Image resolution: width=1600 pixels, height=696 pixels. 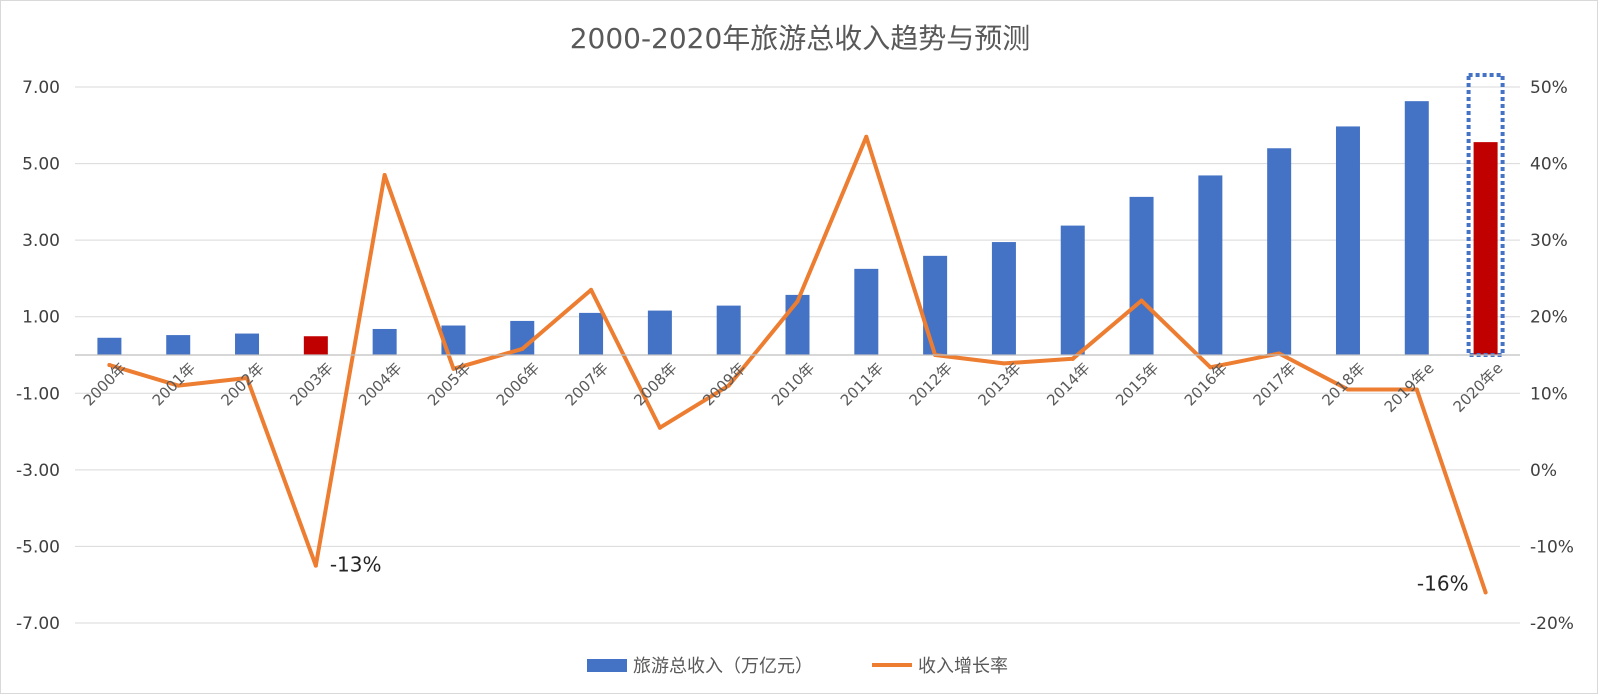 I want to click on data-label: -13%, so click(x=356, y=565).